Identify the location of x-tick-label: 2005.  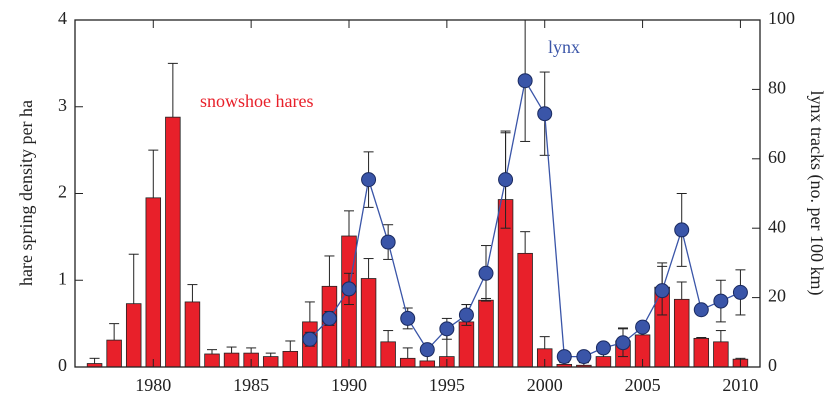
(643, 385).